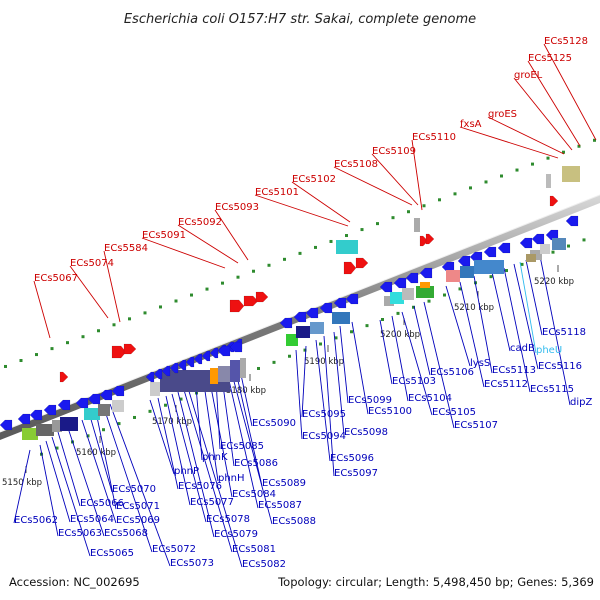 The image size is (600, 600). I want to click on gene-label: ECs5094, so click(324, 436).